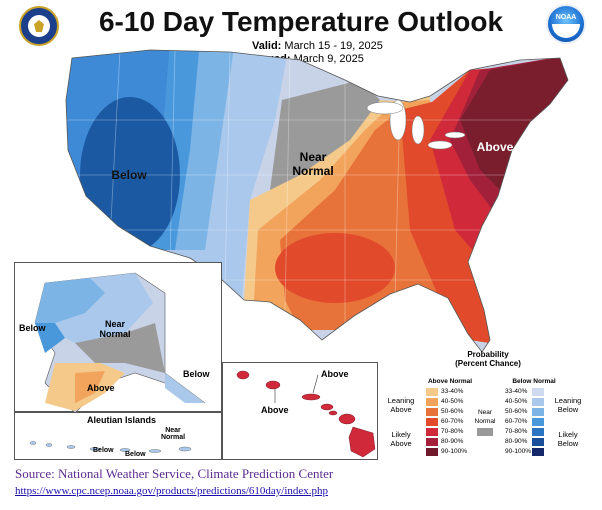  Describe the element at coordinates (401, 405) in the screenshot. I see `legend-leaning-above: Leaning Above` at that location.